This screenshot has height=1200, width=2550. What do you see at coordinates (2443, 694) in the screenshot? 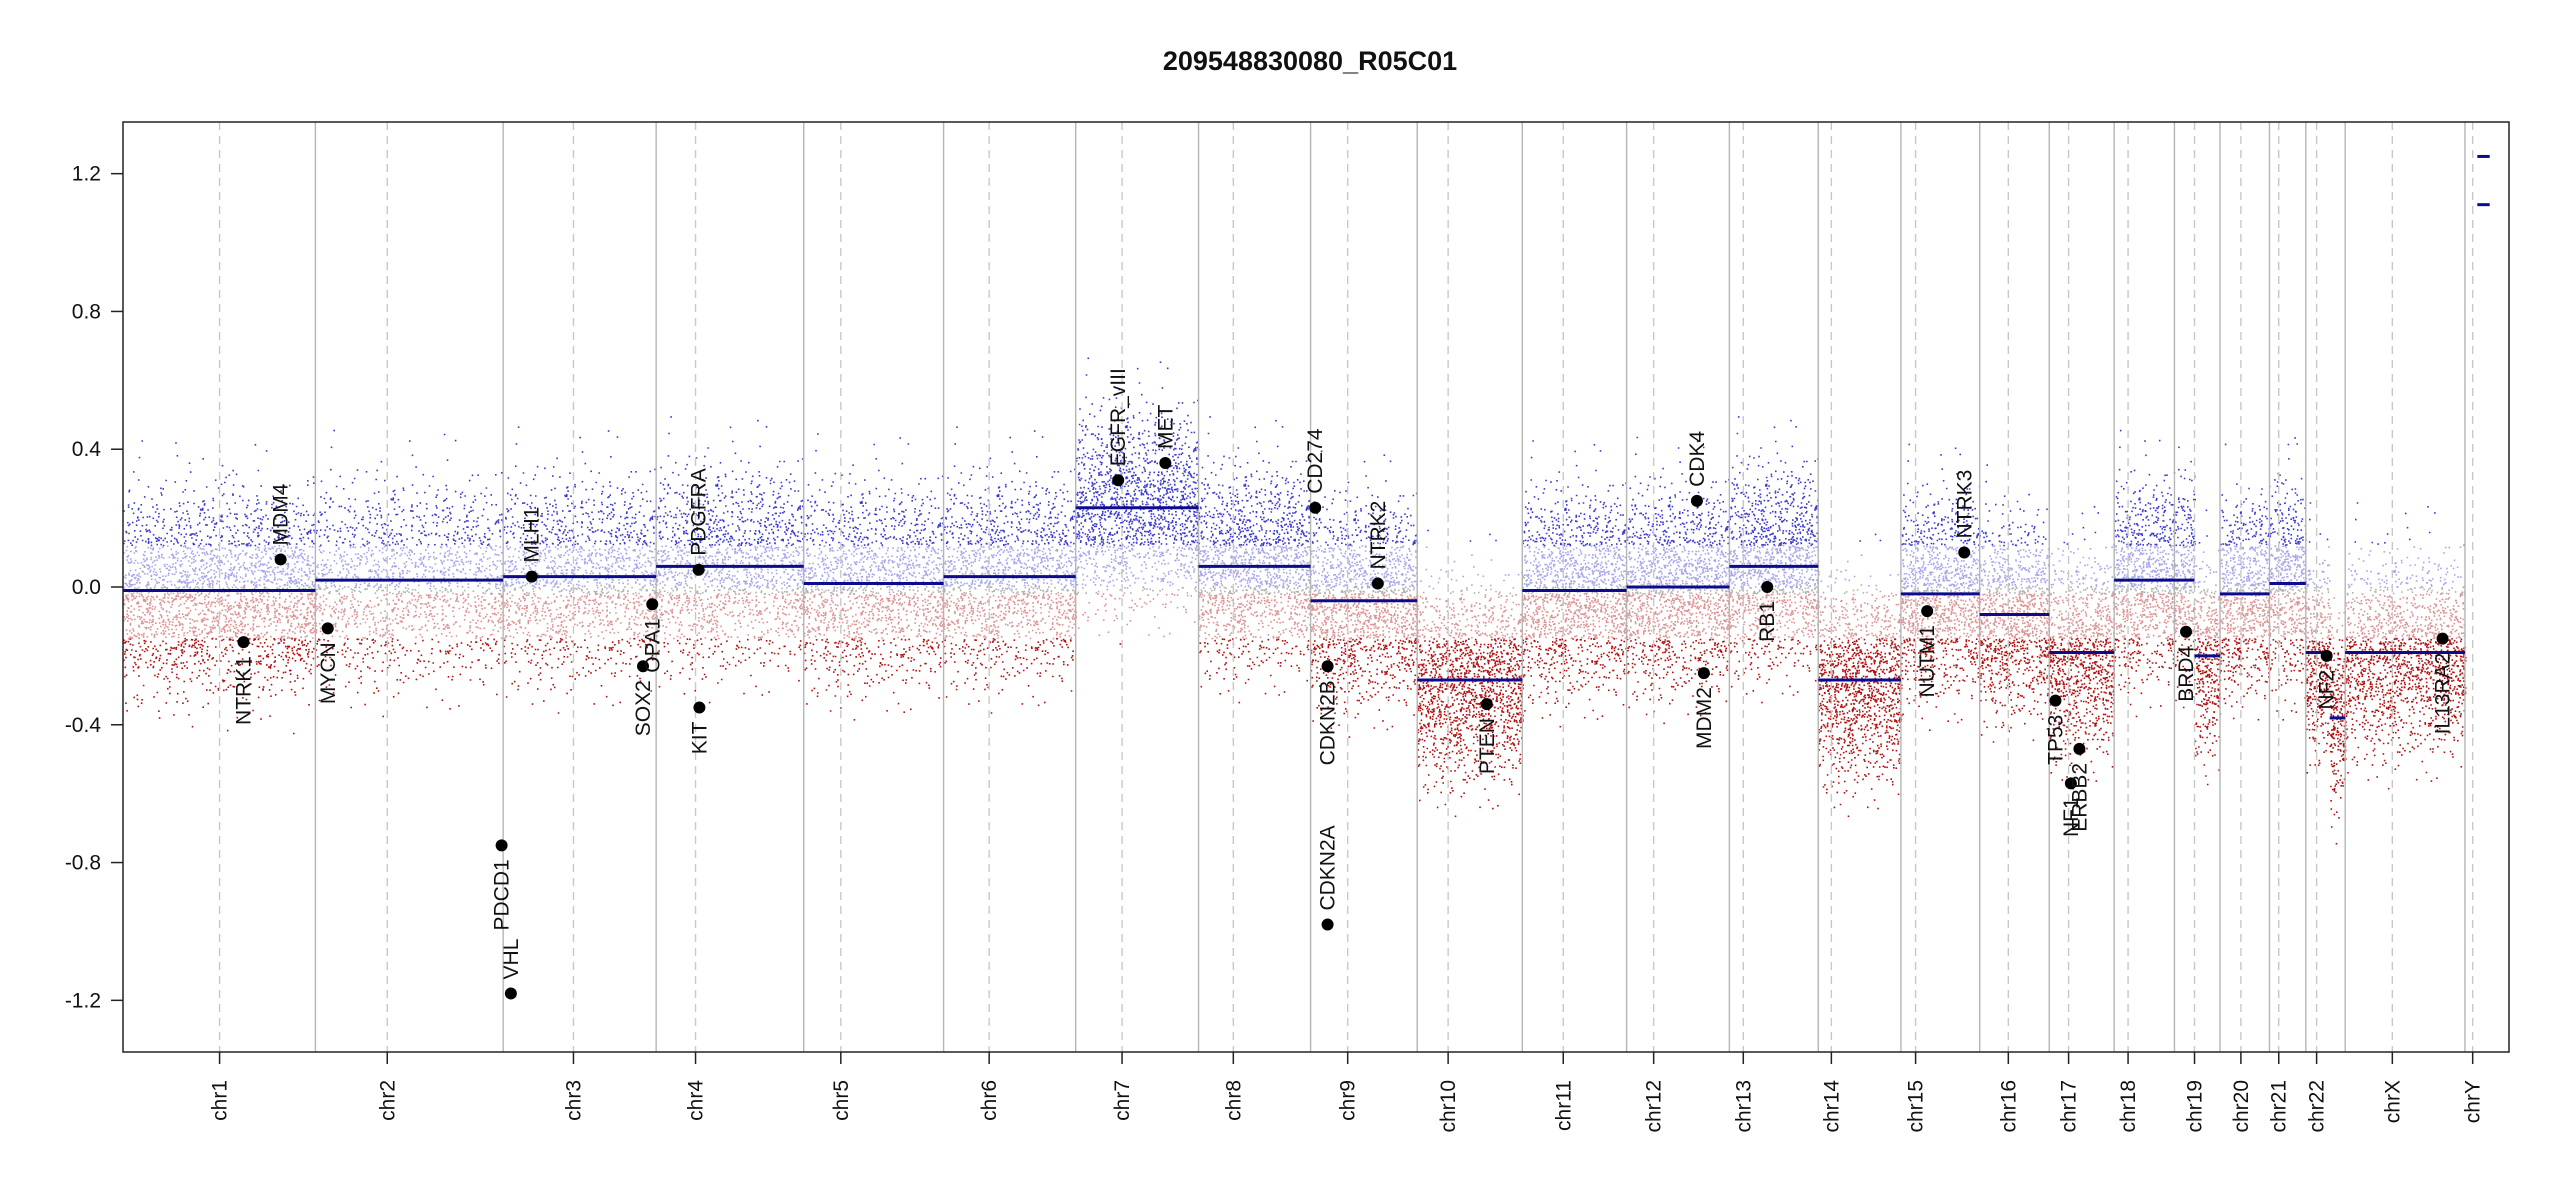
I see `gene-label-il13ra2: IL13RA2` at bounding box center [2443, 694].